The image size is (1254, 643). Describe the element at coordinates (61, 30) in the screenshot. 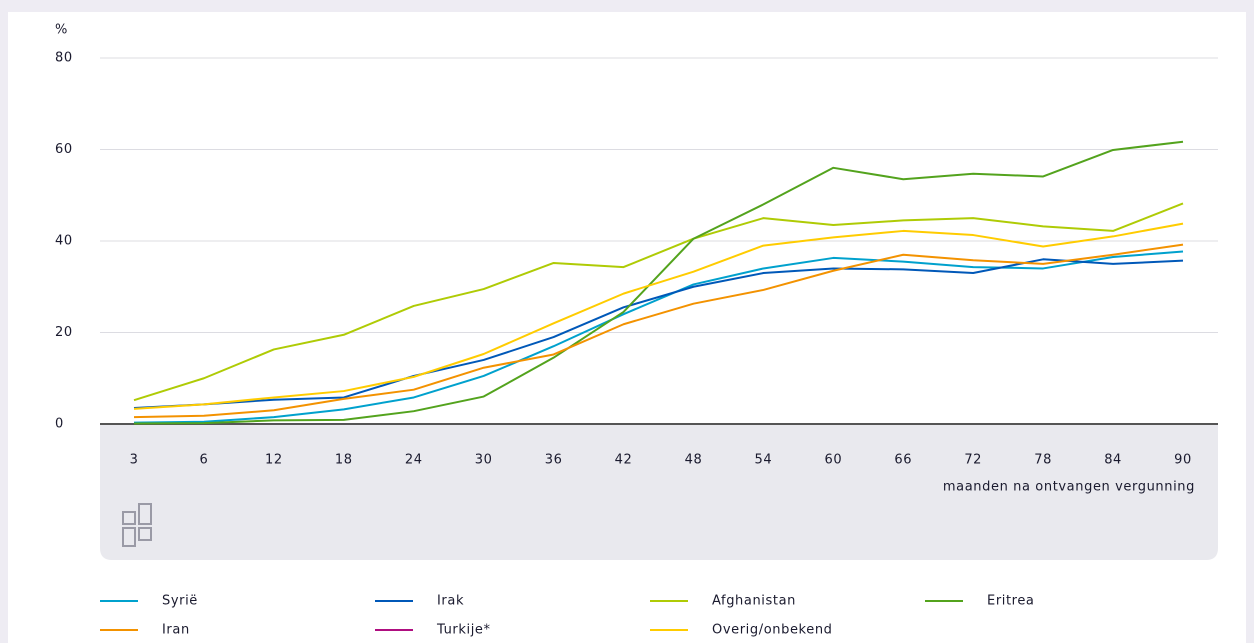

I see `y-axis-label: %` at that location.